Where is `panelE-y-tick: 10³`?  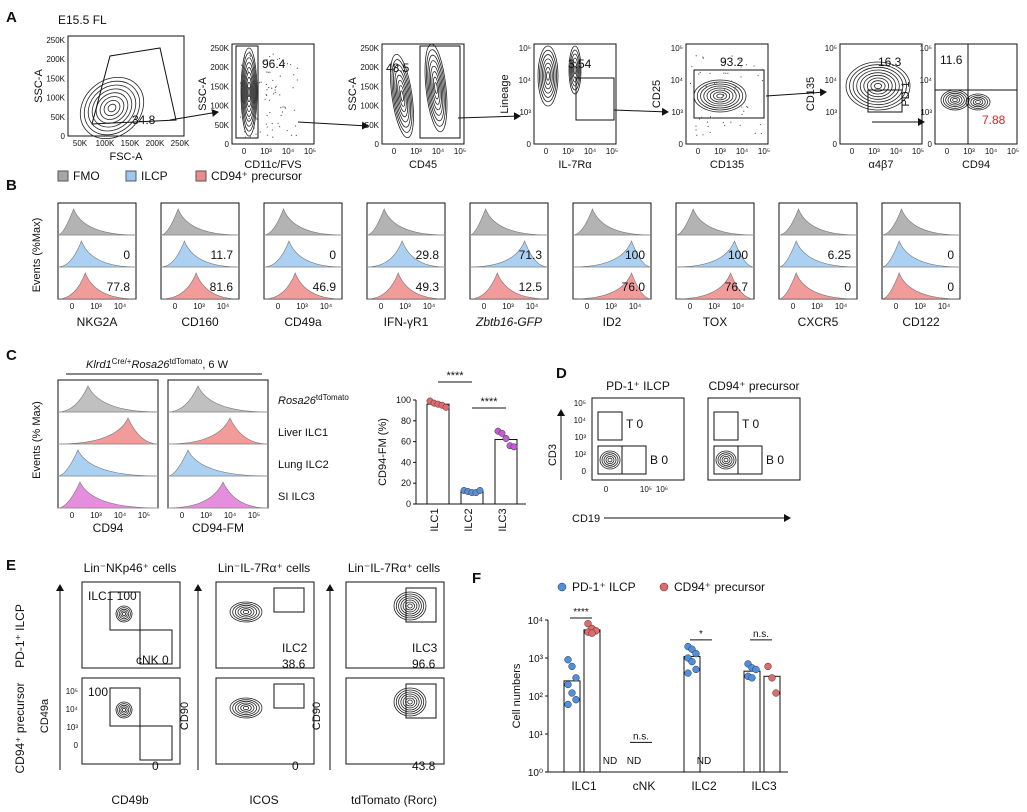 panelE-y-tick: 10³ is located at coordinates (72, 727).